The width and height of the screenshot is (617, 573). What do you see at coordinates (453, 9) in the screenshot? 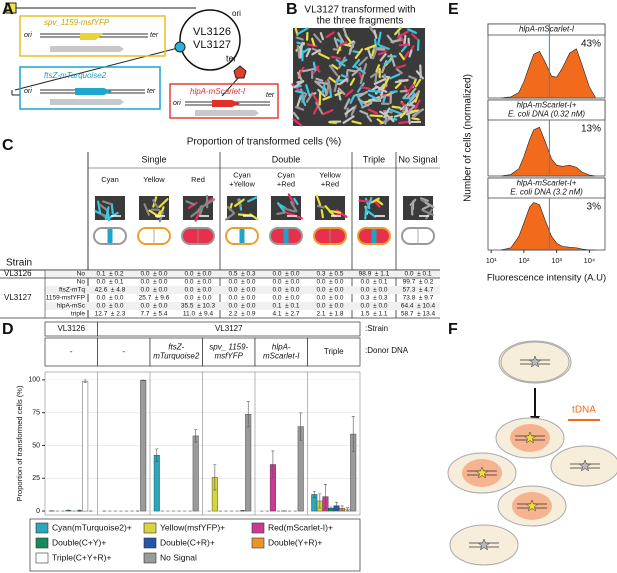
I see `panel-letter: E` at bounding box center [453, 9].